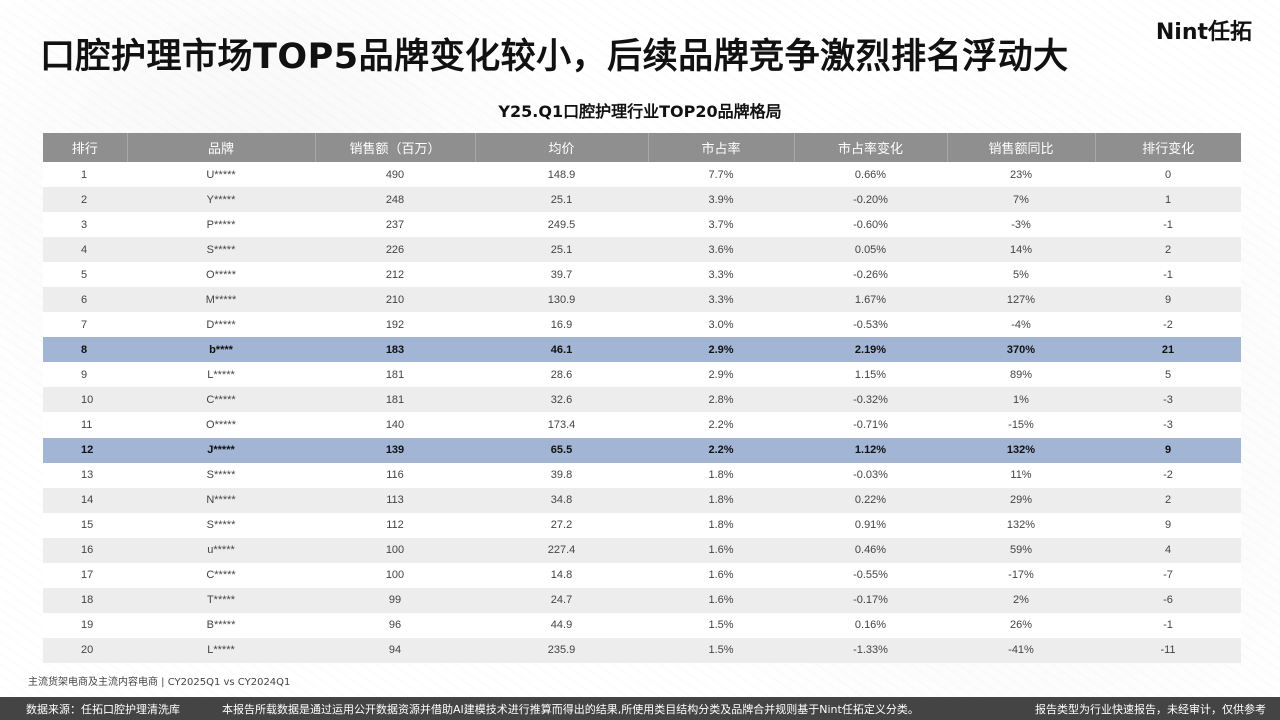  What do you see at coordinates (721, 374) in the screenshot?
I see `cell-share: 2.9%` at bounding box center [721, 374].